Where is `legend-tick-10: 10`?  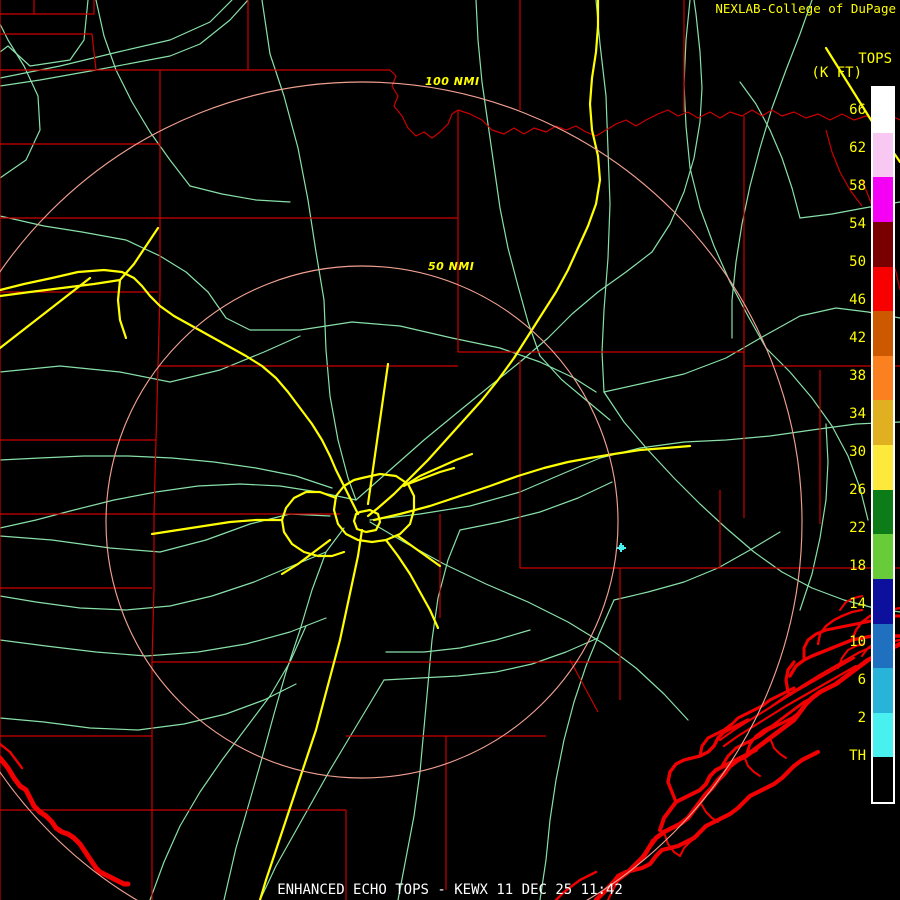 legend-tick-10: 10 is located at coordinates (857, 642).